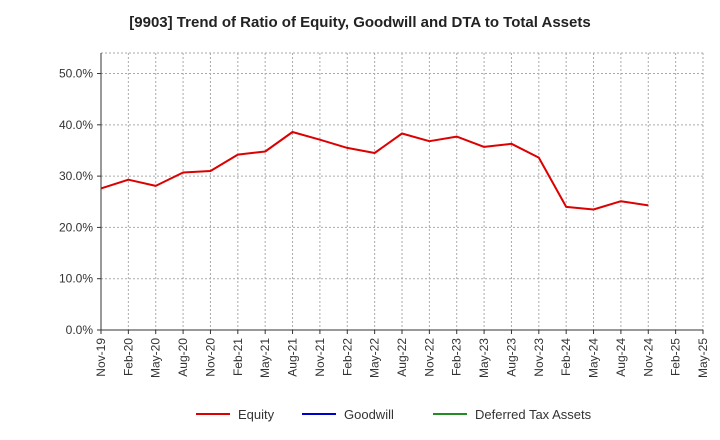 Image resolution: width=720 pixels, height=440 pixels. Describe the element at coordinates (256, 414) in the screenshot. I see `legend-label-equity: Equity` at that location.